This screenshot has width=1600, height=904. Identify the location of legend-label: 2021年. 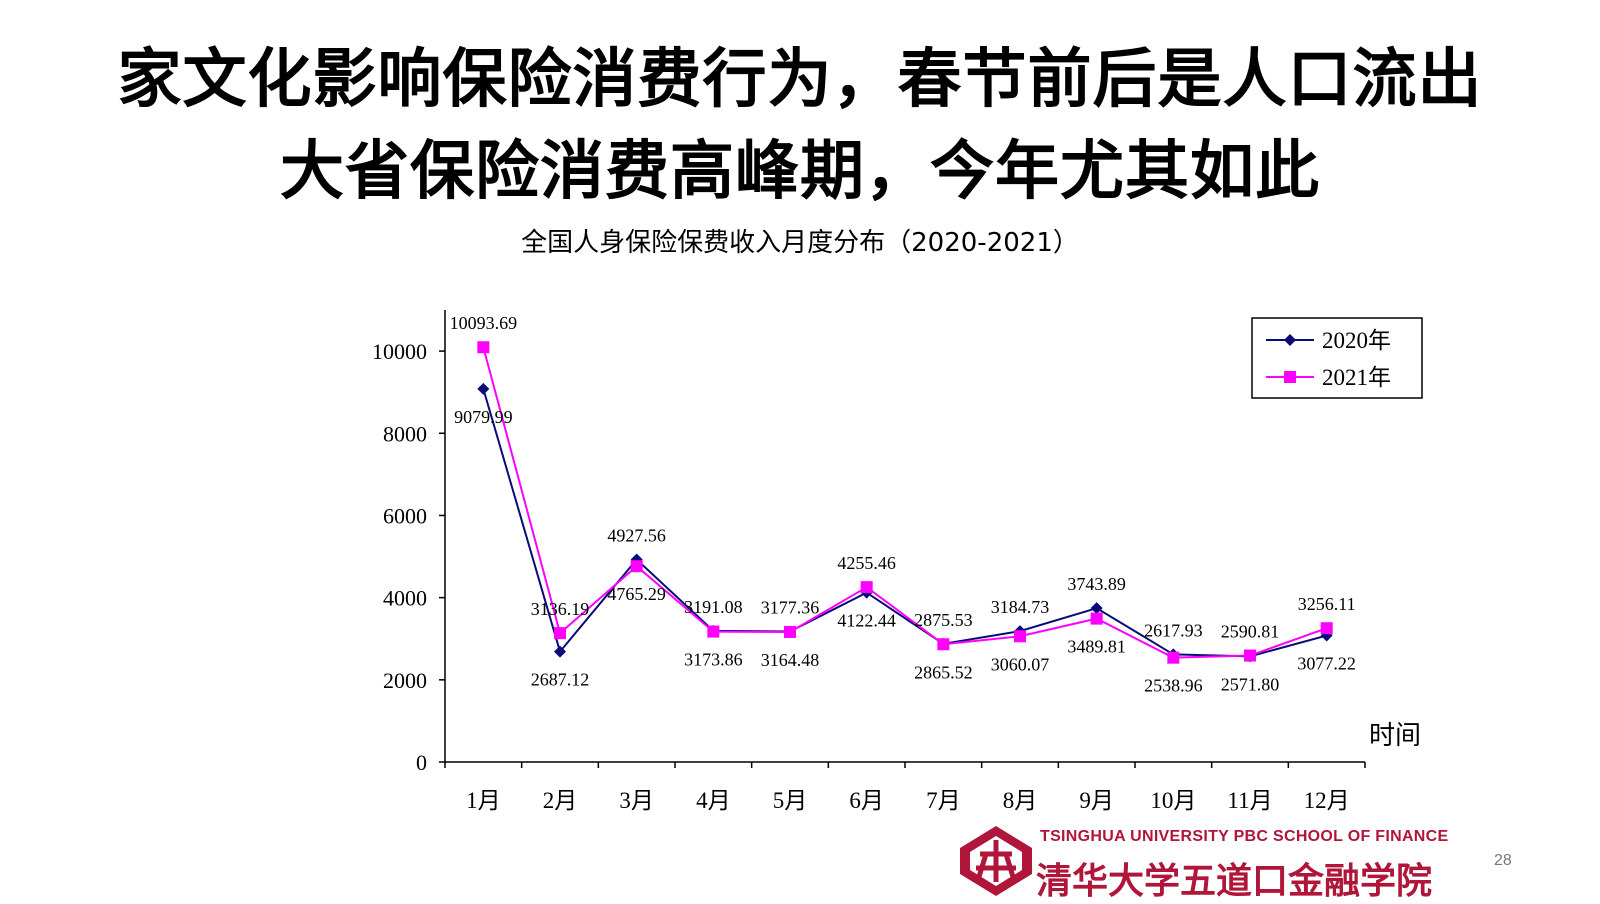
(1356, 377).